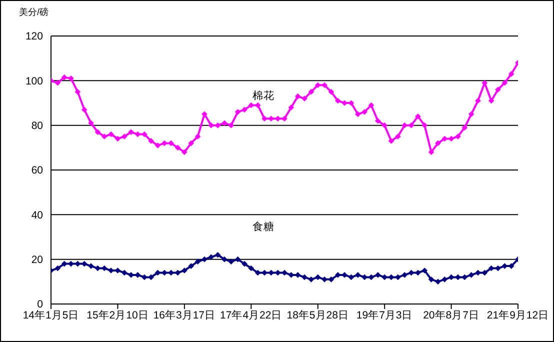 This screenshot has width=554, height=342. Describe the element at coordinates (251, 315) in the screenshot. I see `x-tick-label: 17年4月22日` at that location.